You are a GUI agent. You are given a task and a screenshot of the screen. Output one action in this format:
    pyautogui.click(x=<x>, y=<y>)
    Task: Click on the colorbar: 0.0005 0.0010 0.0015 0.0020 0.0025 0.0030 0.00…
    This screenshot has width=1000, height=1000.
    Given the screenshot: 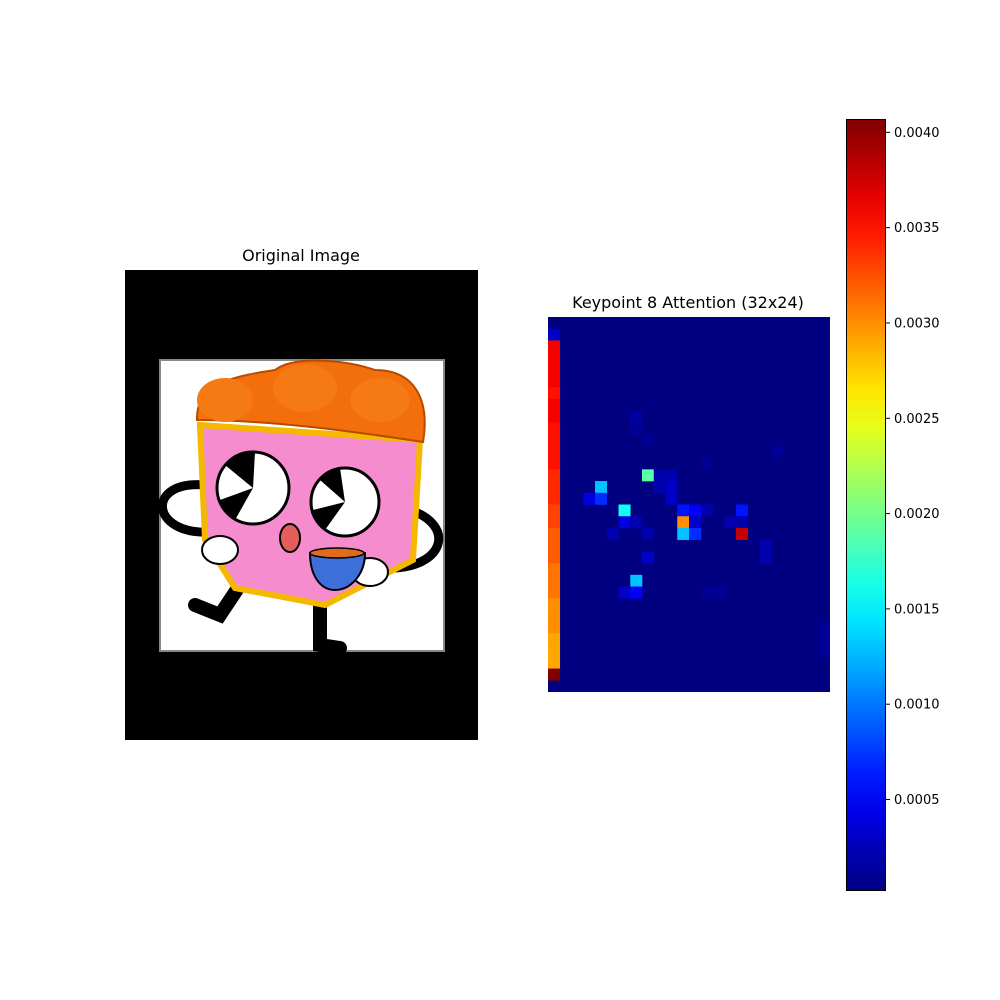 What is the action you would take?
    pyautogui.click(x=893, y=505)
    